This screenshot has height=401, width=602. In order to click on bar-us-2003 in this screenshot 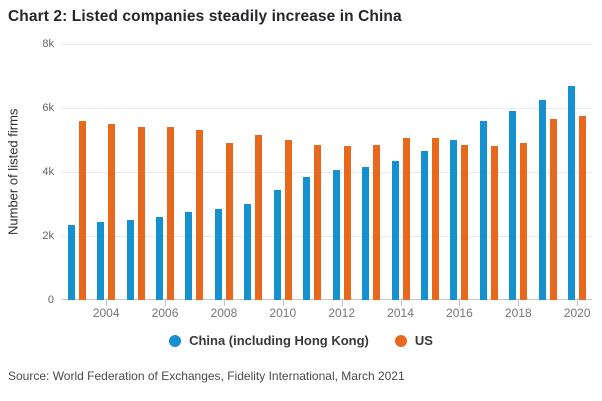, I will do `click(82, 210)`.